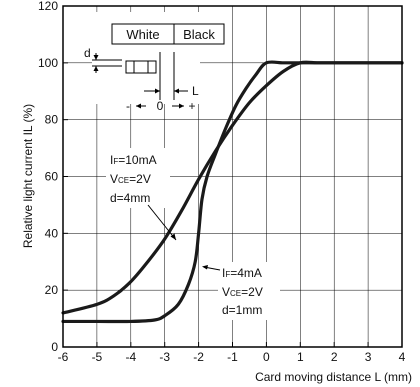 Image resolution: width=420 pixels, height=387 pixels. I want to click on upper-leader-arrow-icon, so click(173, 236).